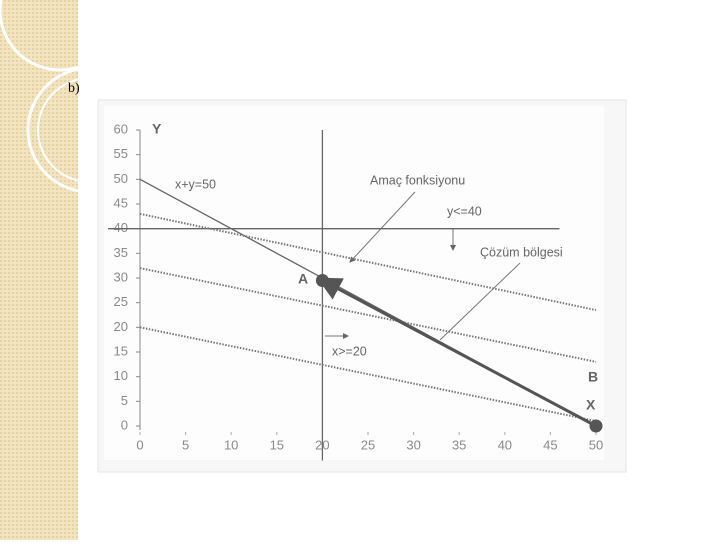  What do you see at coordinates (303, 279) in the screenshot?
I see `annotation: A` at bounding box center [303, 279].